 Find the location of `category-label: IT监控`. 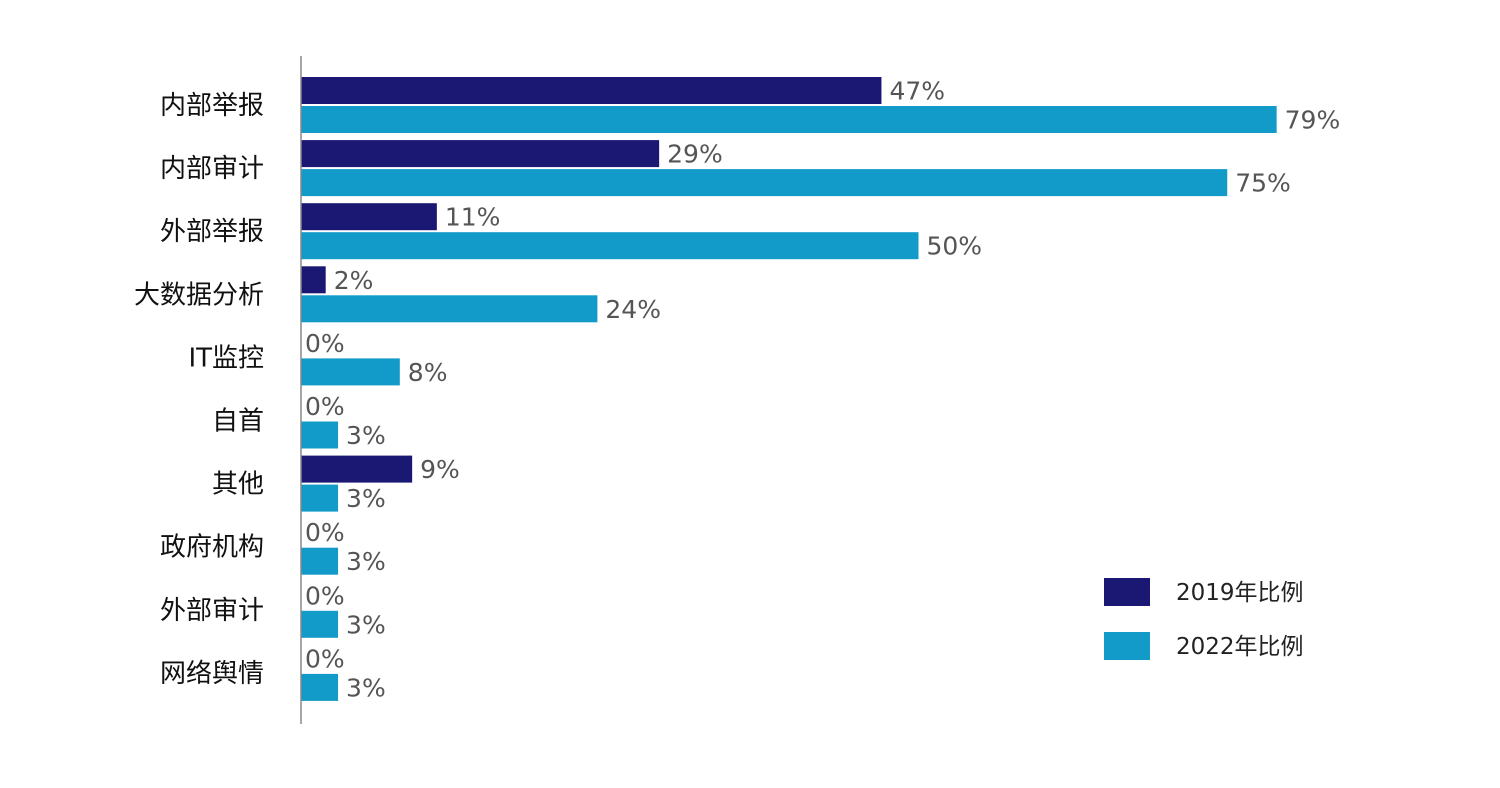

category-label: IT监控 is located at coordinates (226, 358).